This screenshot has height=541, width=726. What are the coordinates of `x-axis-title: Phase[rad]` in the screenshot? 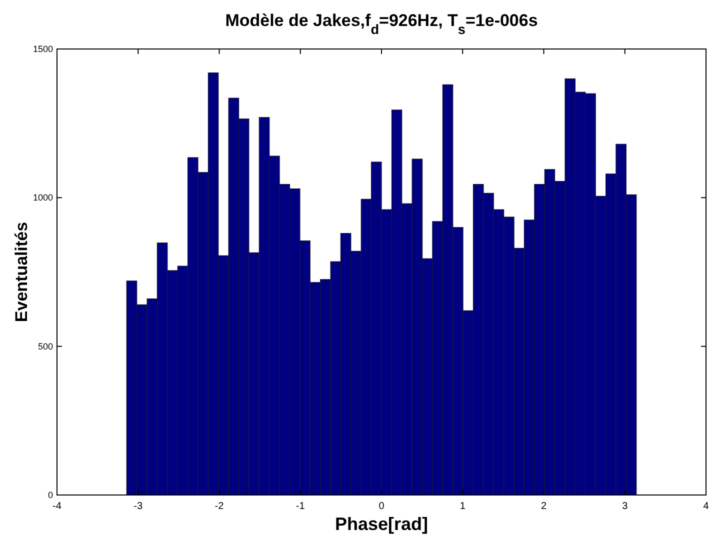 It's located at (381, 524).